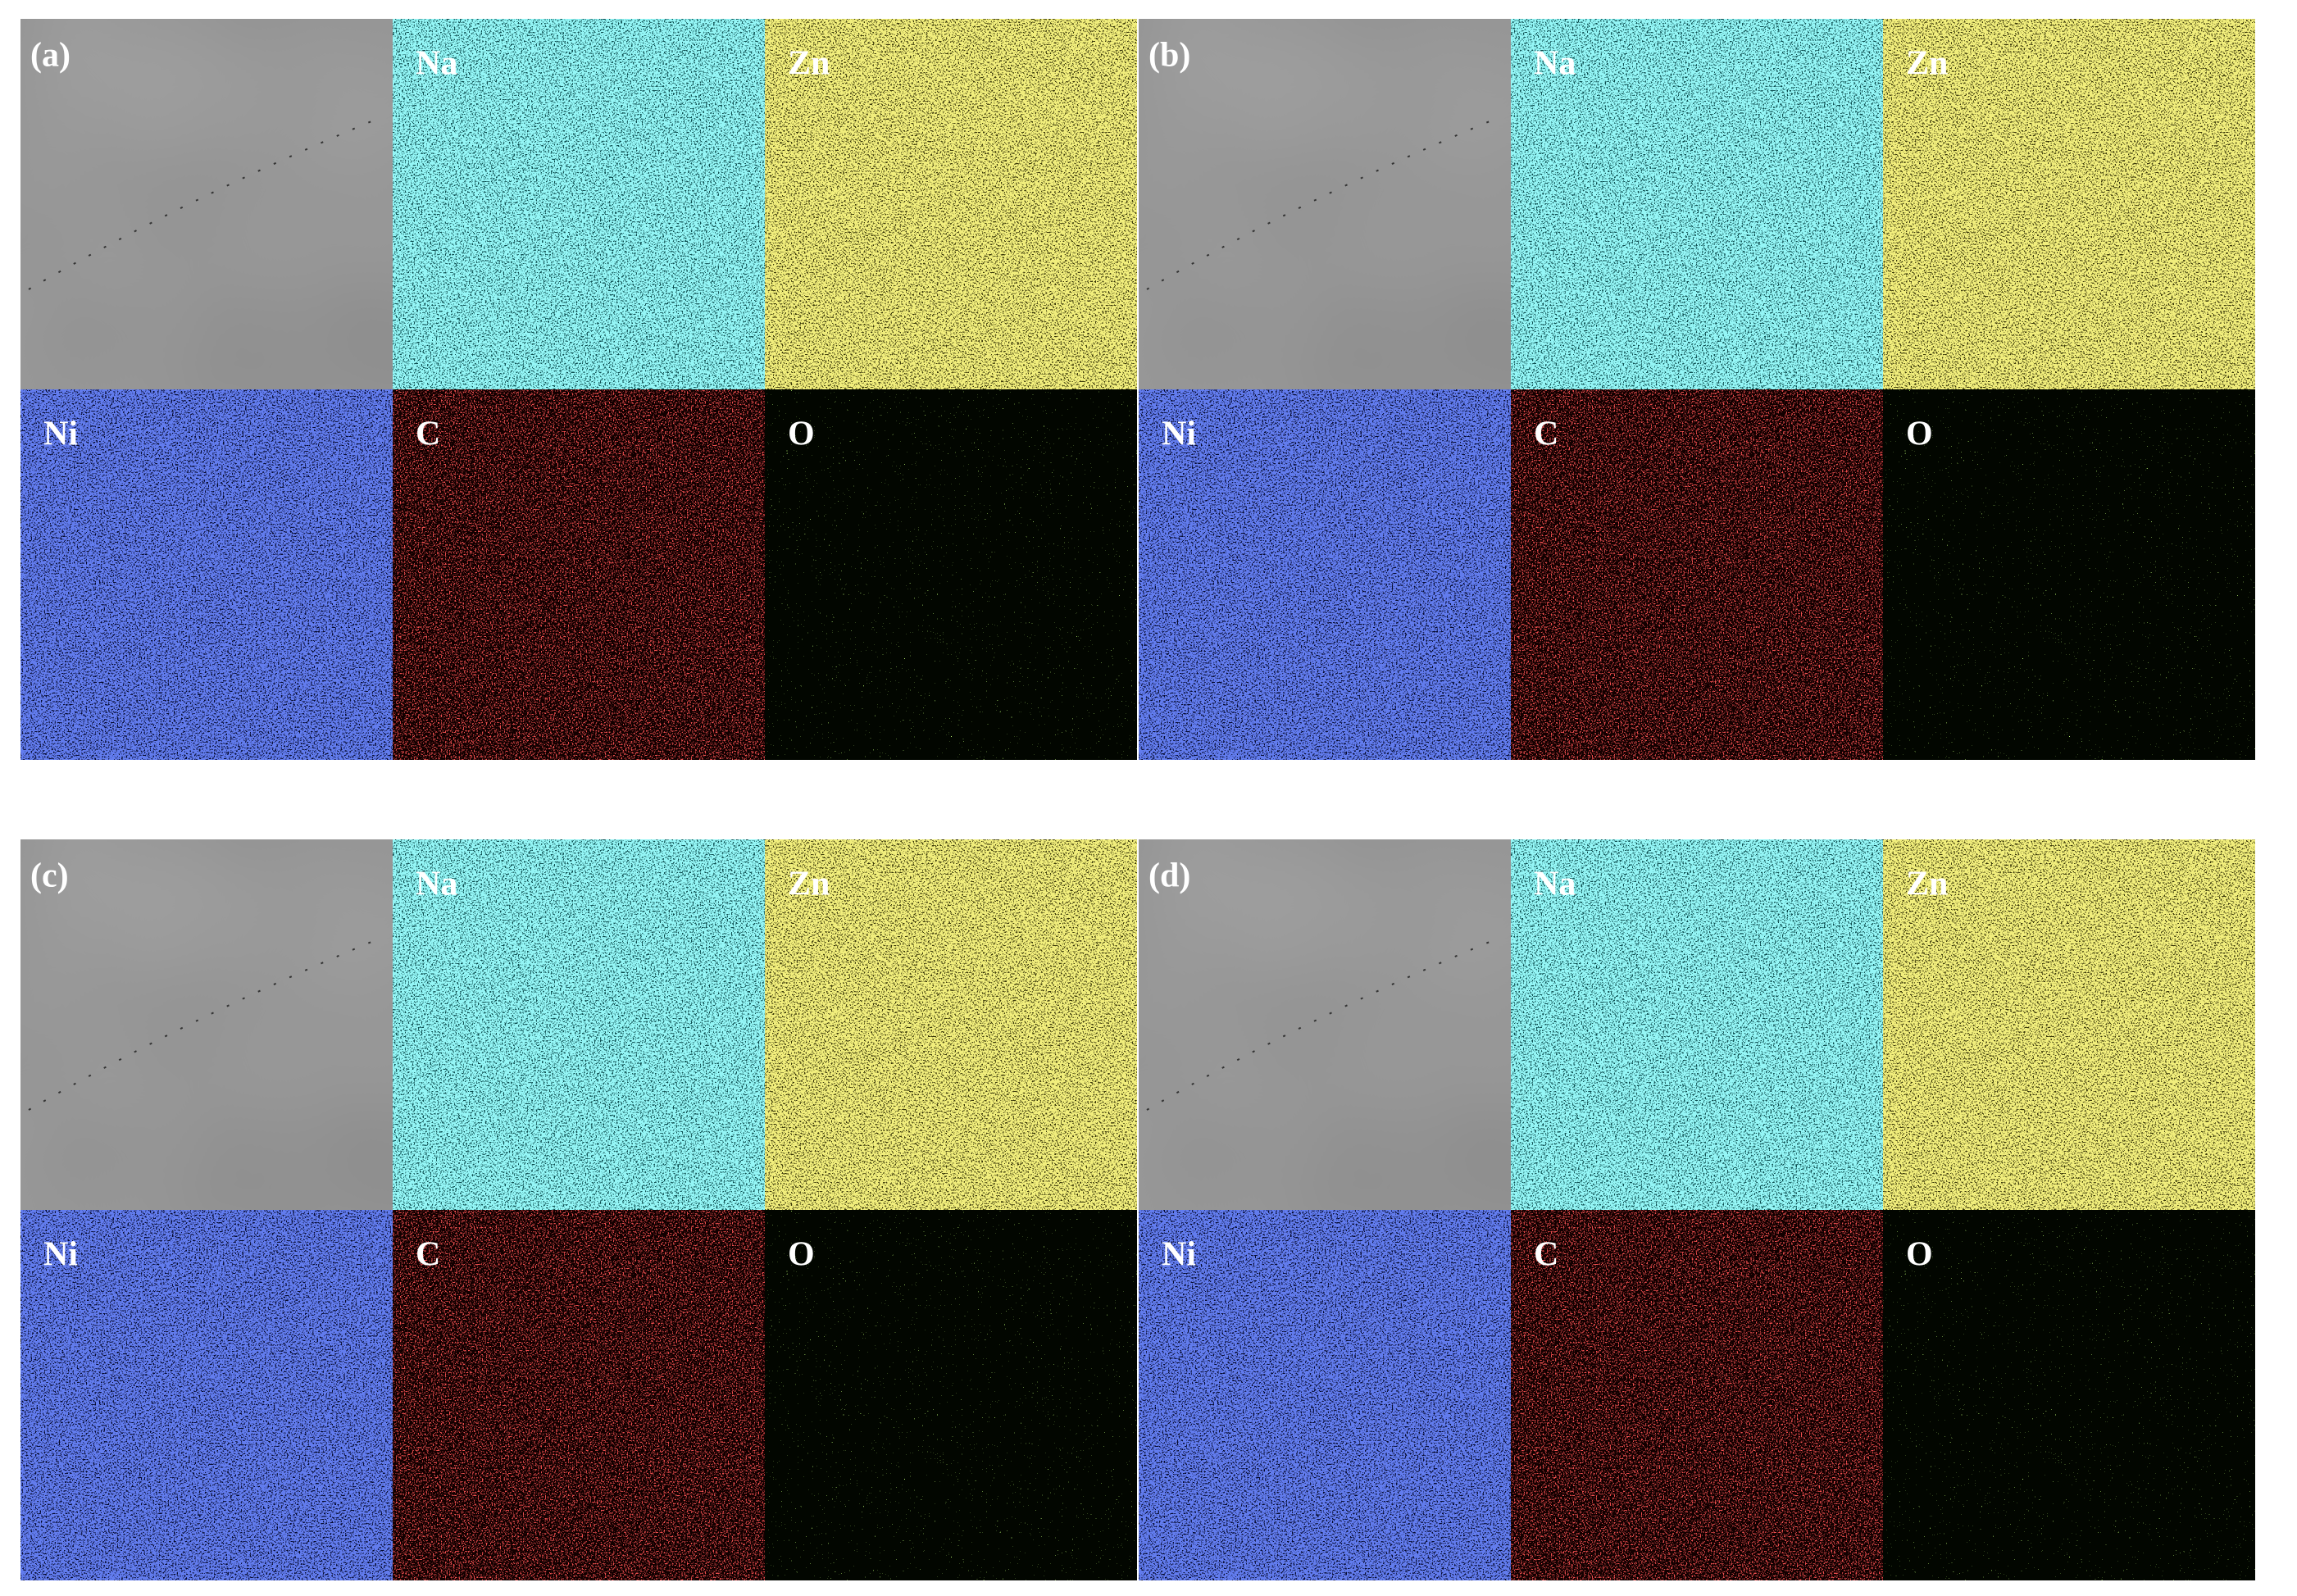 Image resolution: width=2297 pixels, height=1596 pixels. Describe the element at coordinates (50, 56) in the screenshot. I see `panel-label: (a)` at that location.